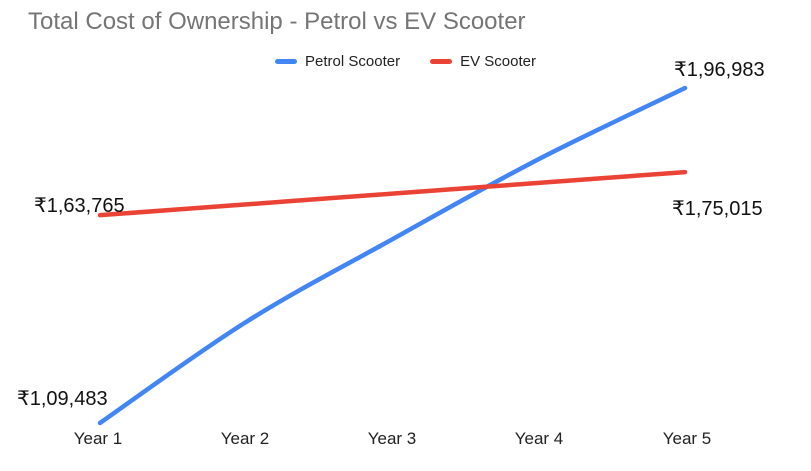  Describe the element at coordinates (405, 61) in the screenshot. I see `chart-legend: Petrol Scooter EV Scooter` at that location.